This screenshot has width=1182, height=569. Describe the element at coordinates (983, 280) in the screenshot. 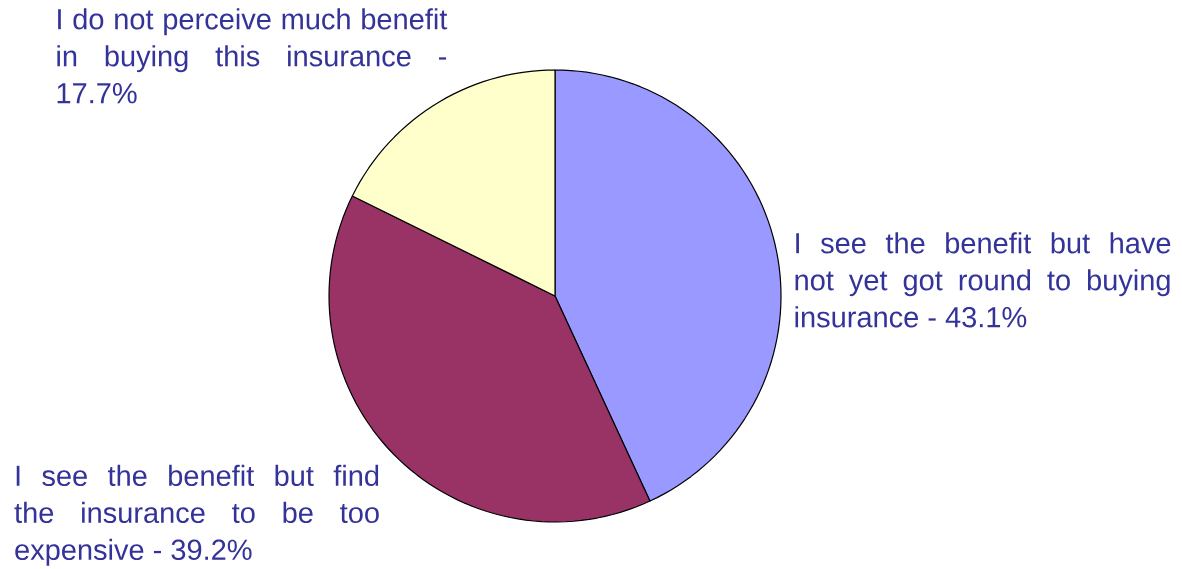

I see `slice-label: I see the benefit but have not yet got round to buying insurance - 43.1%` at that location.